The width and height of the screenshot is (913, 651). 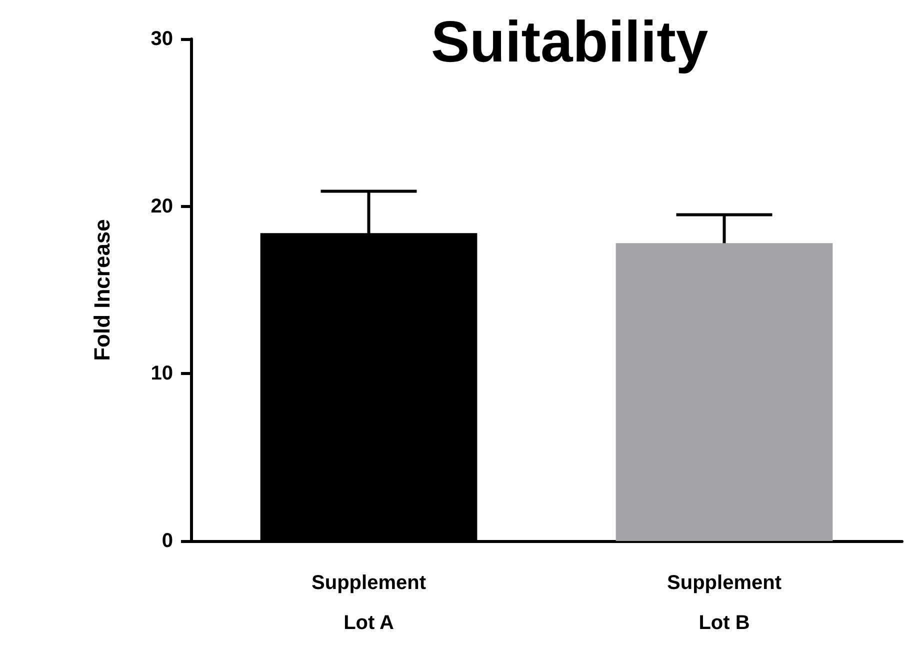 I want to click on chart-title: Suitability, so click(x=569, y=42).